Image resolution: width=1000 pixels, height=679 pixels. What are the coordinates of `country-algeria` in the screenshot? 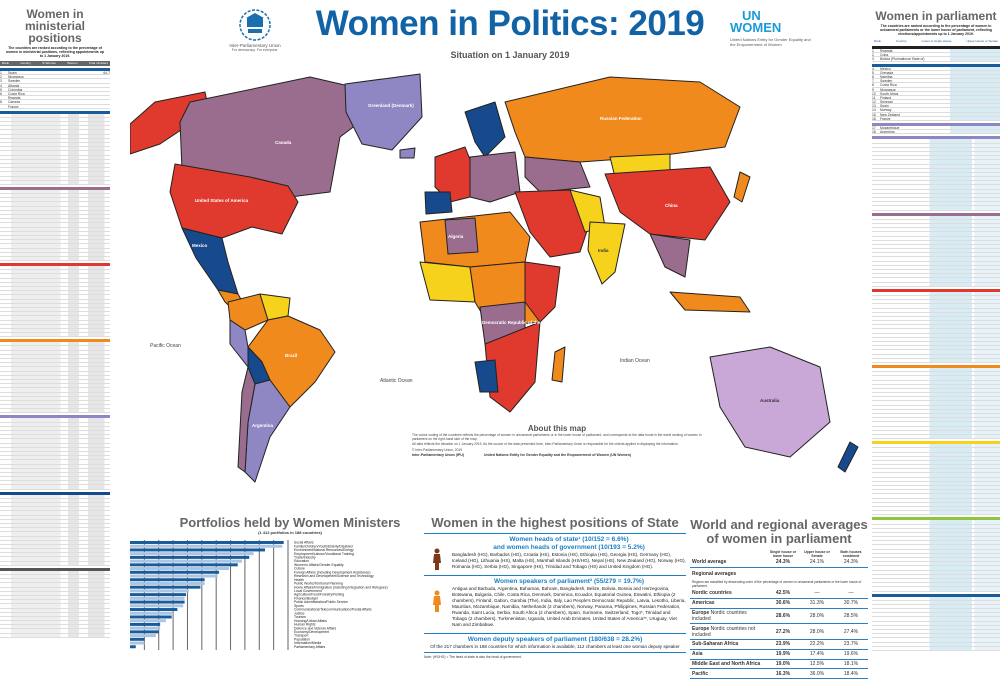 It's located at (461, 236).